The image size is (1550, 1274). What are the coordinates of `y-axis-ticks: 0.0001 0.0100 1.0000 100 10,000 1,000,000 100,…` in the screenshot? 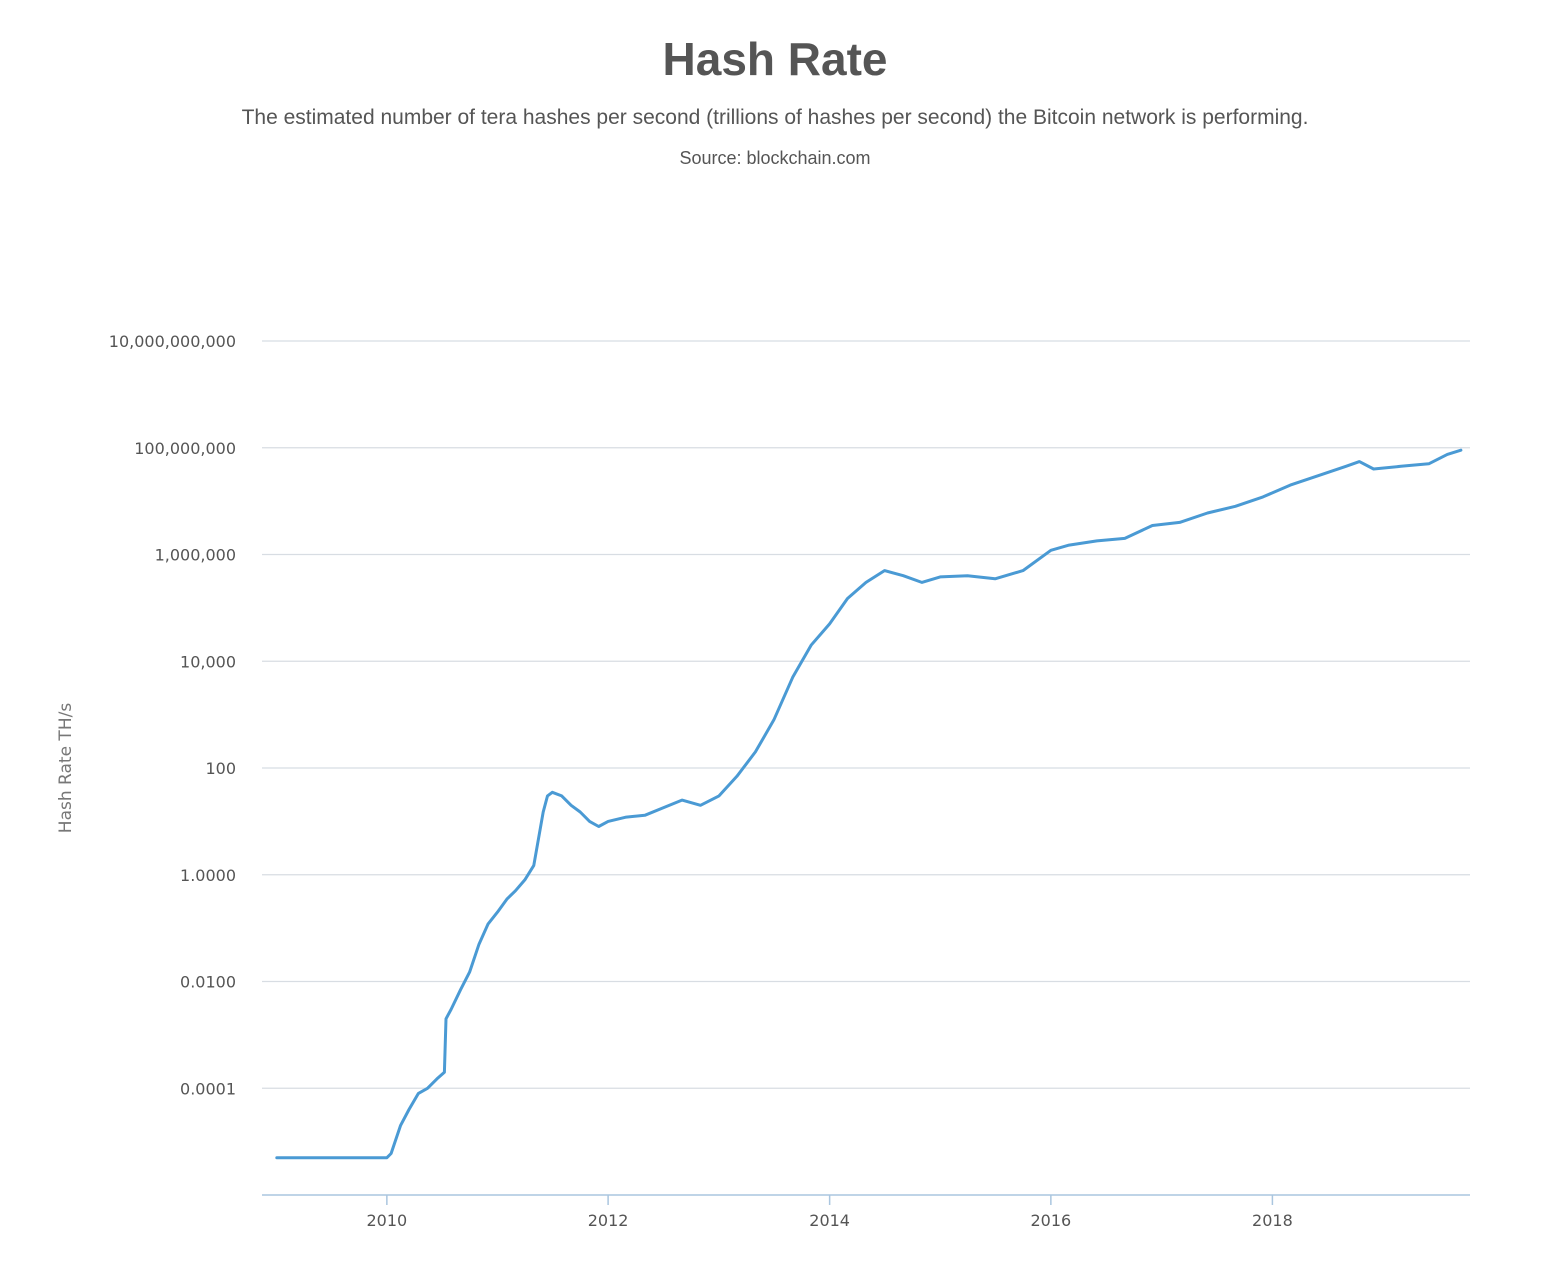 It's located at (172, 715).